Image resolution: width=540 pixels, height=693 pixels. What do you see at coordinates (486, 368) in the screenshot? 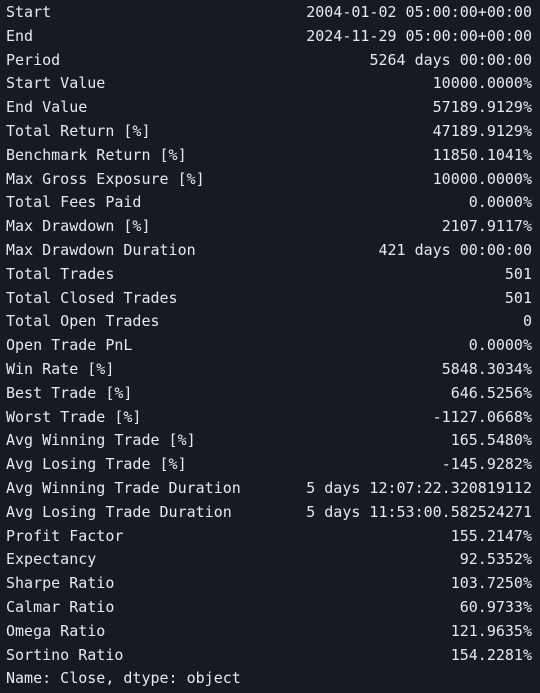
I see `stat-value: 5848.3034%` at bounding box center [486, 368].